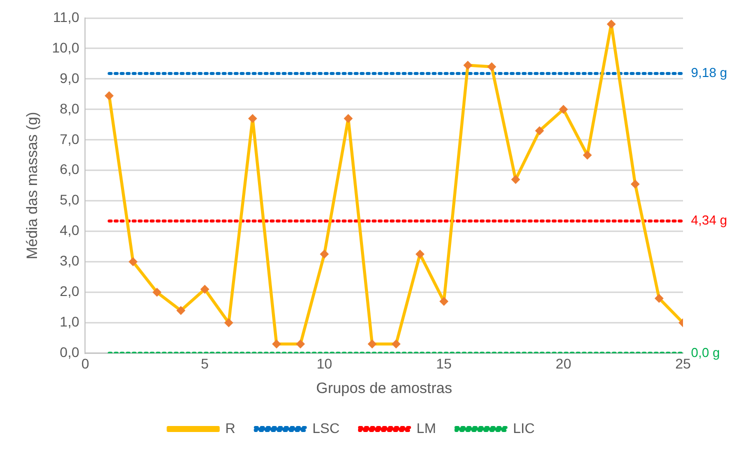 This screenshot has width=755, height=452. What do you see at coordinates (384, 389) in the screenshot?
I see `x-axis-title: Grupos de amostras` at bounding box center [384, 389].